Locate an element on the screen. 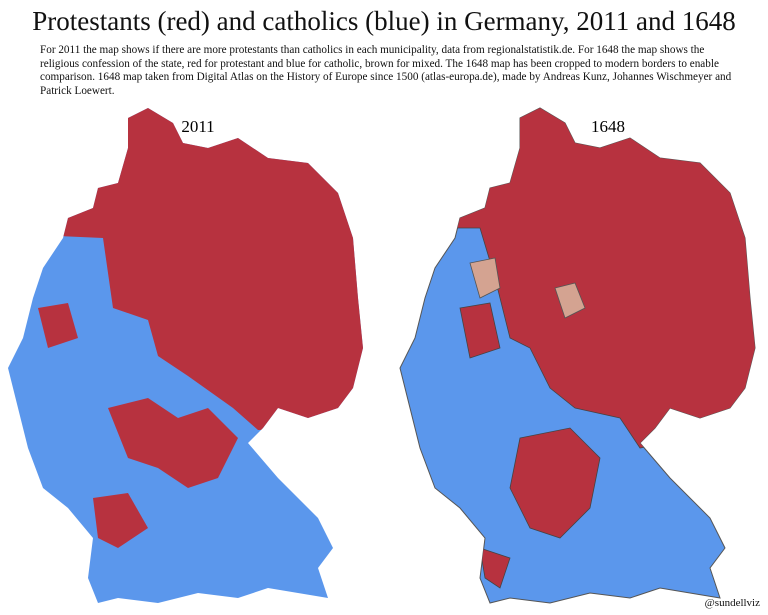 The height and width of the screenshot is (615, 768). map-label: 1648 is located at coordinates (608, 126).